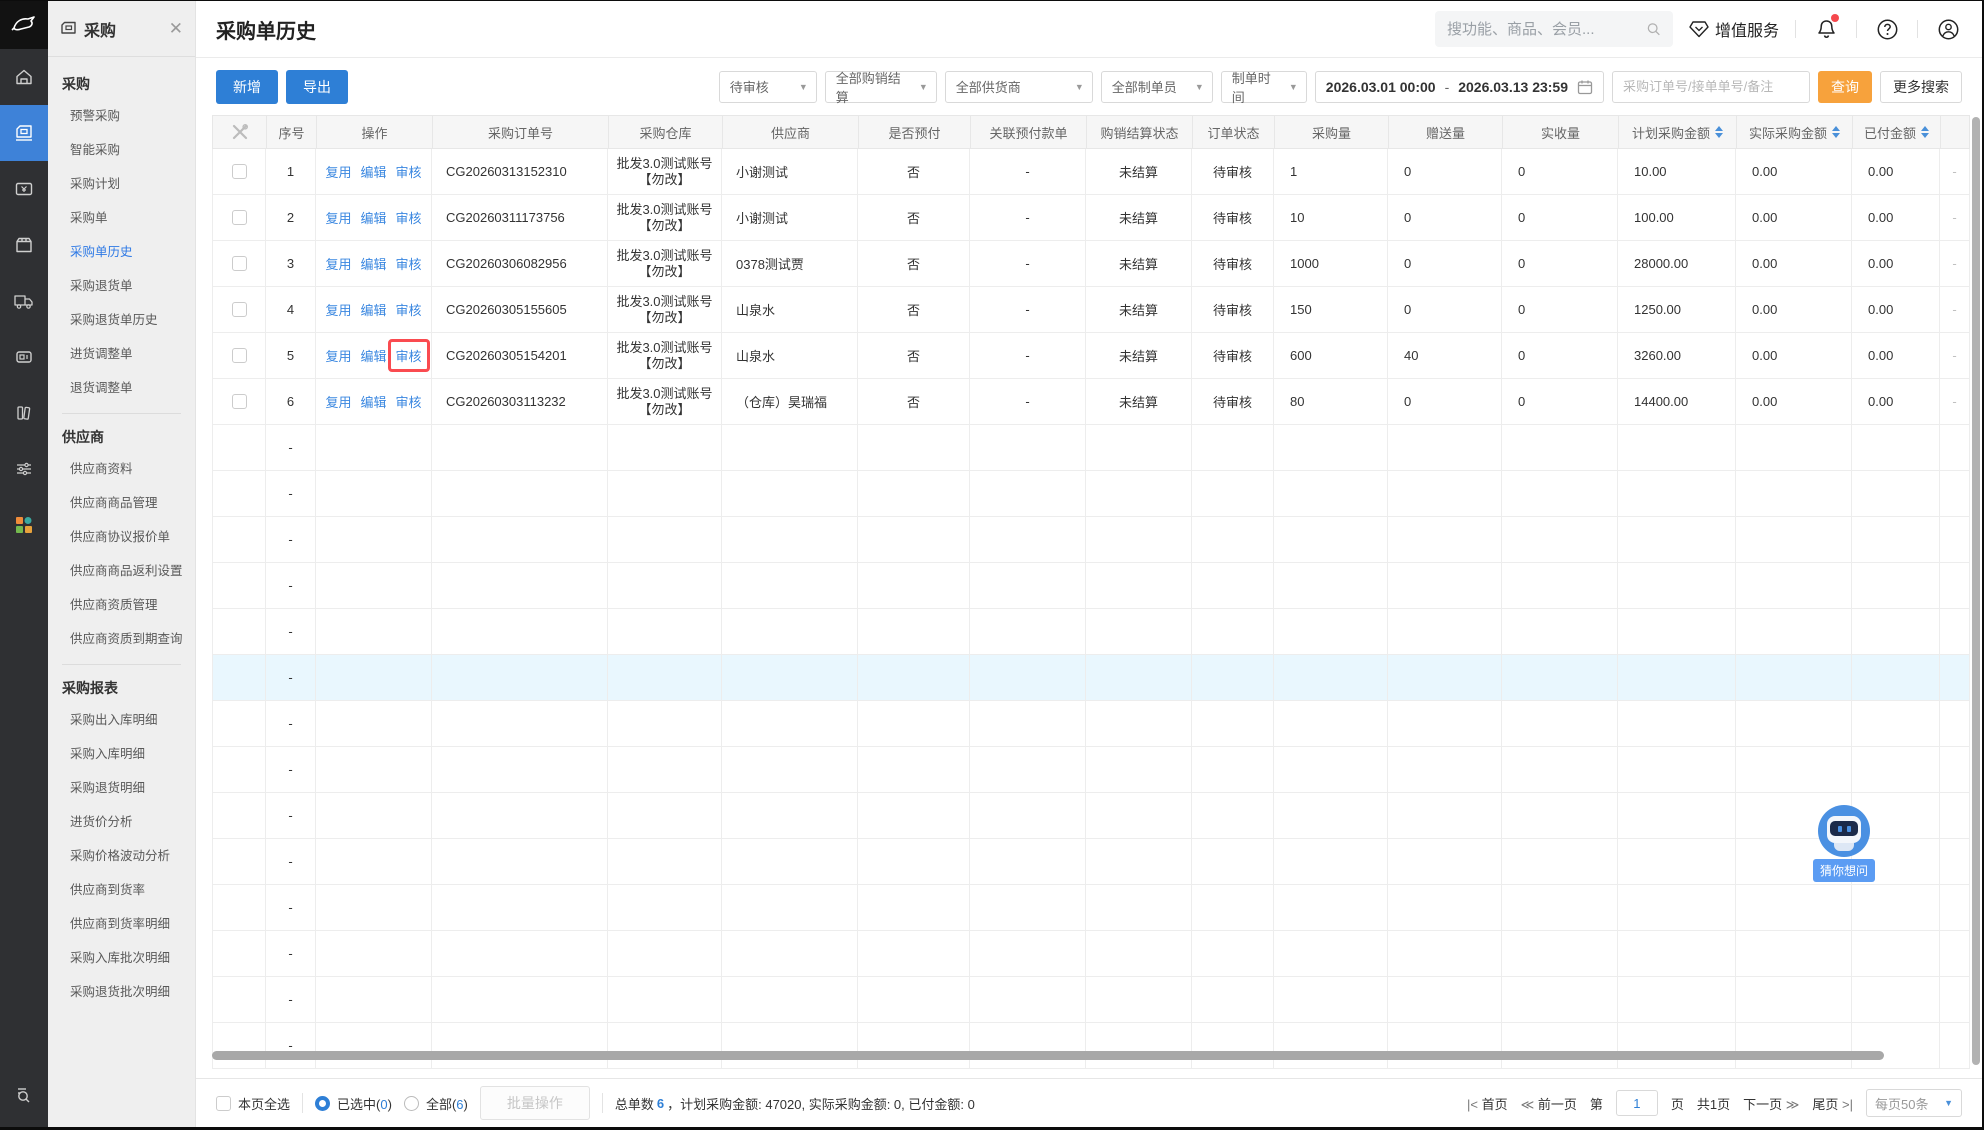  Describe the element at coordinates (175, 28) in the screenshot. I see `close-icon: ✕` at that location.